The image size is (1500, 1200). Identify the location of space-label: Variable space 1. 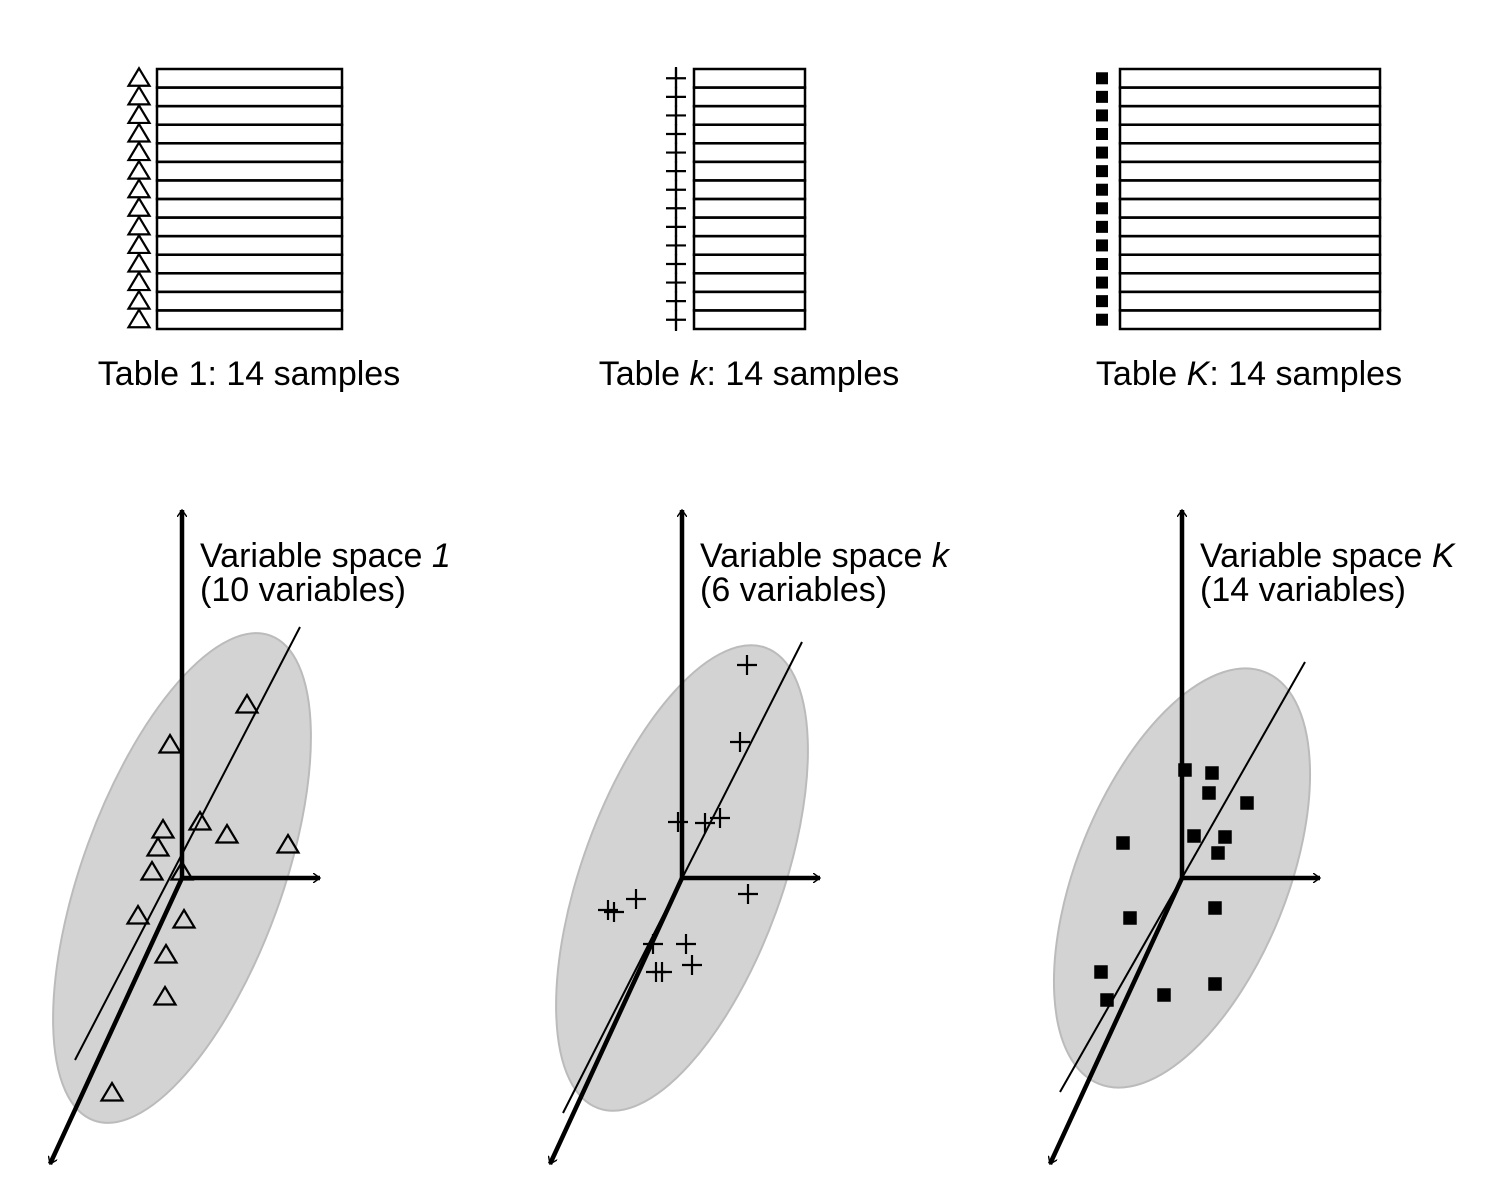
(325, 556).